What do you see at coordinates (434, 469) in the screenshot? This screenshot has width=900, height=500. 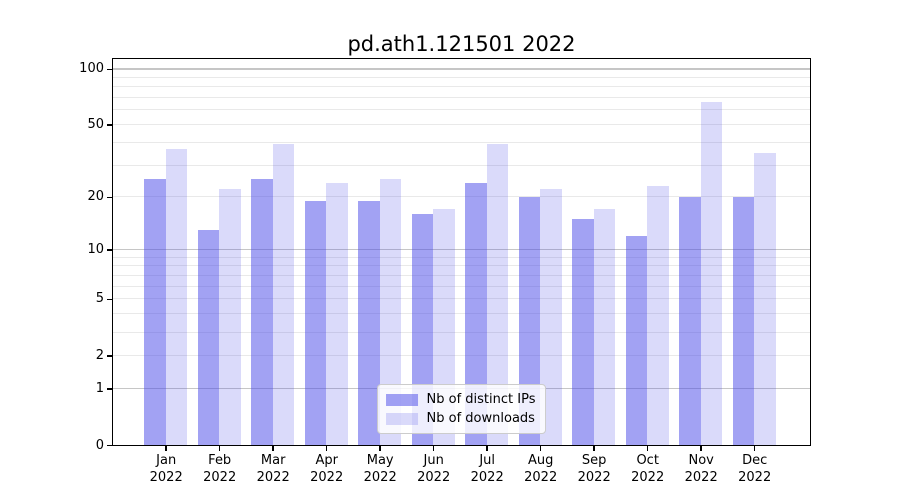 I see `x-tick-label: Jun 2022` at bounding box center [434, 469].